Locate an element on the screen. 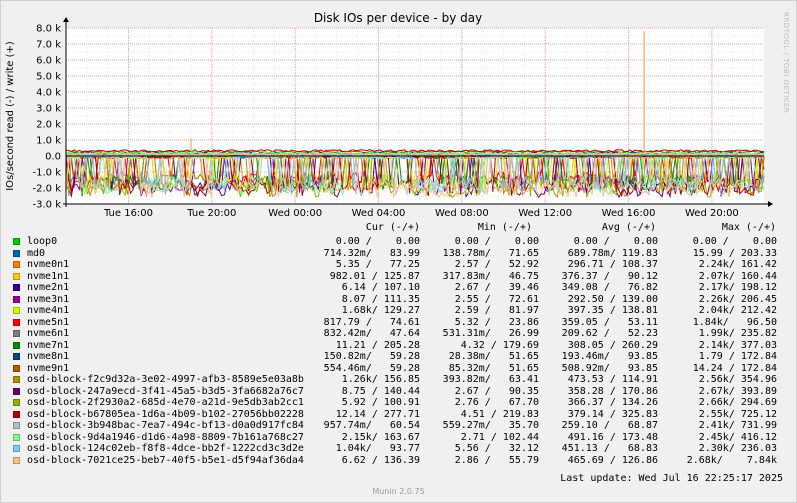 The width and height of the screenshot is (797, 503). legend-value-avg: 689.78m/ 119.83 is located at coordinates (612, 253).